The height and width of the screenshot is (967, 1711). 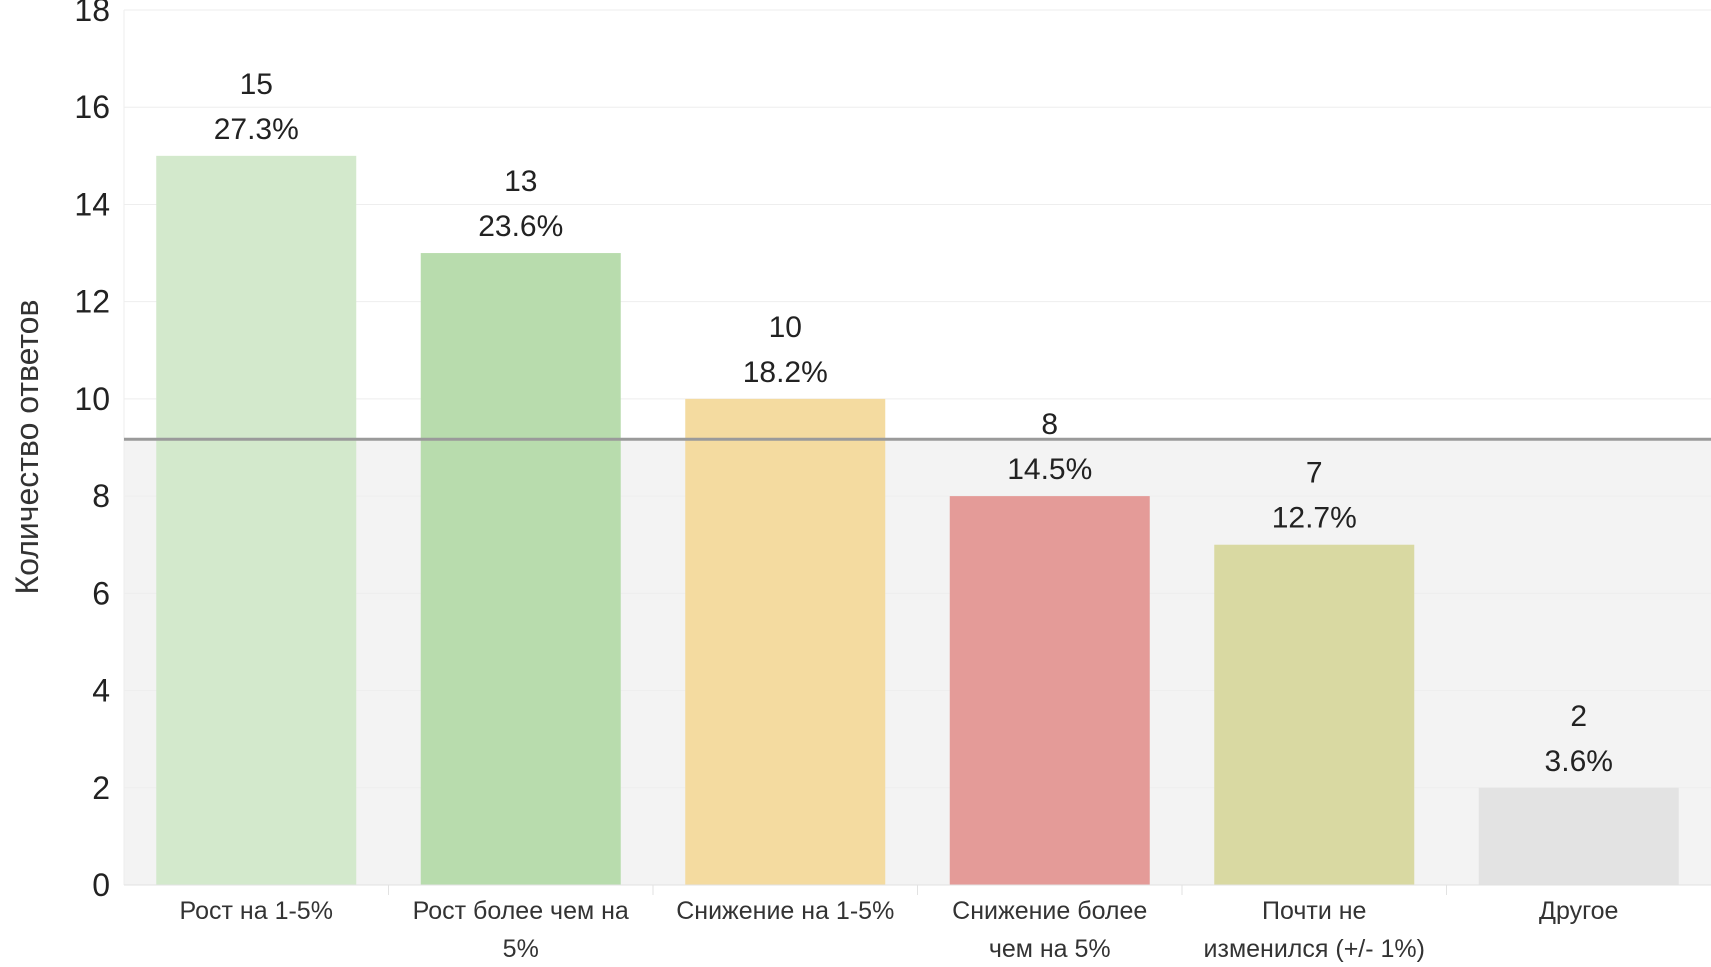 I want to click on x-tick-label: Снижение более, so click(x=1049, y=911).